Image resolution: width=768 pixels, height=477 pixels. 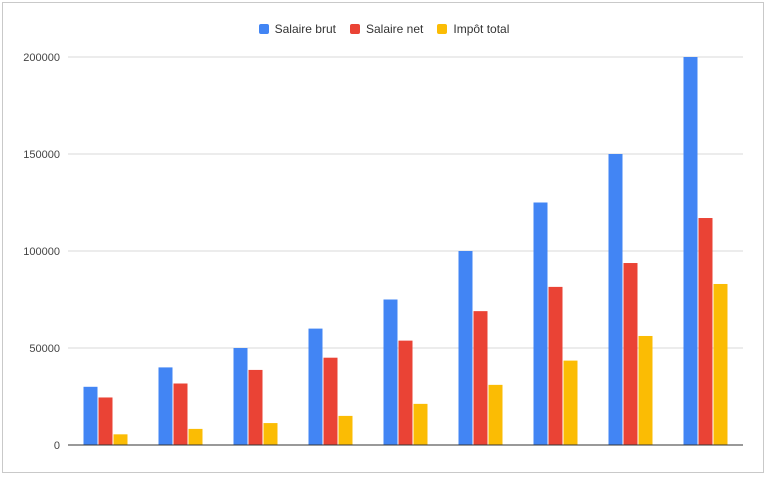 What do you see at coordinates (57, 446) in the screenshot?
I see `y-tick-label: 0` at bounding box center [57, 446].